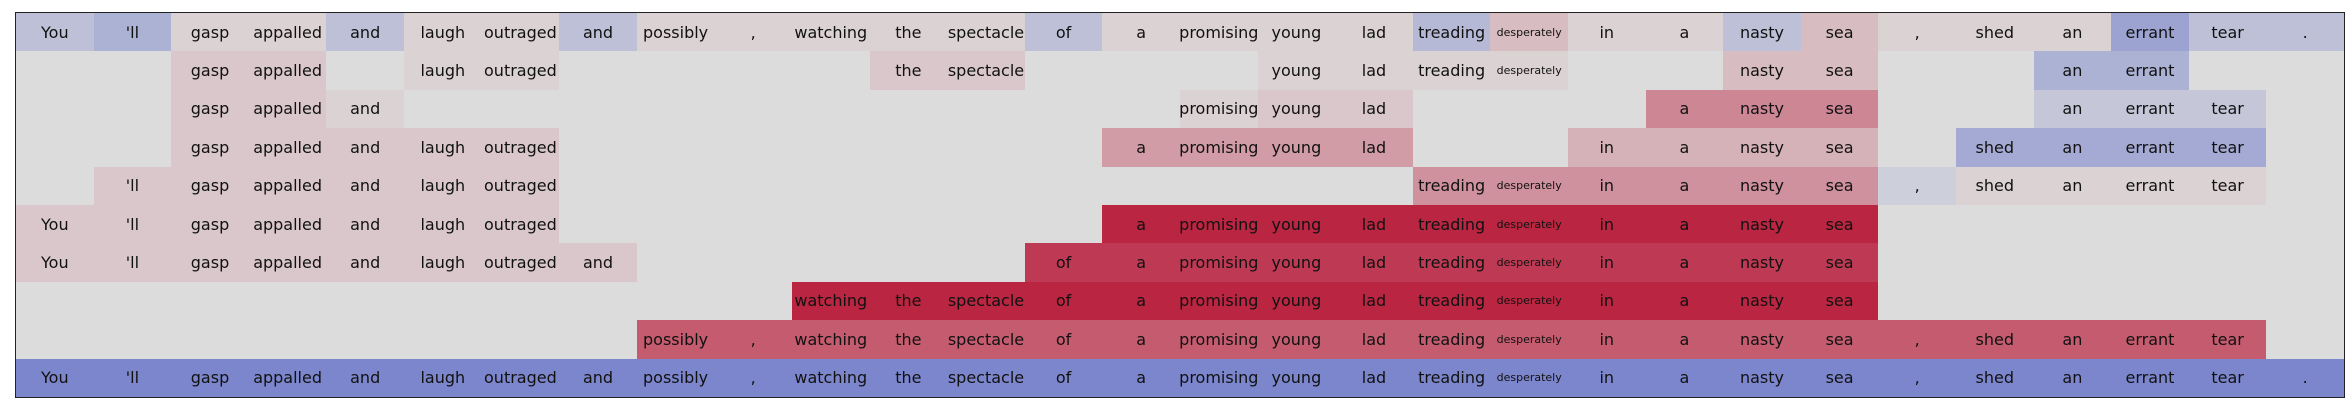 The image size is (2349, 412). I want to click on heatmap-cell: errant, so click(2150, 339).